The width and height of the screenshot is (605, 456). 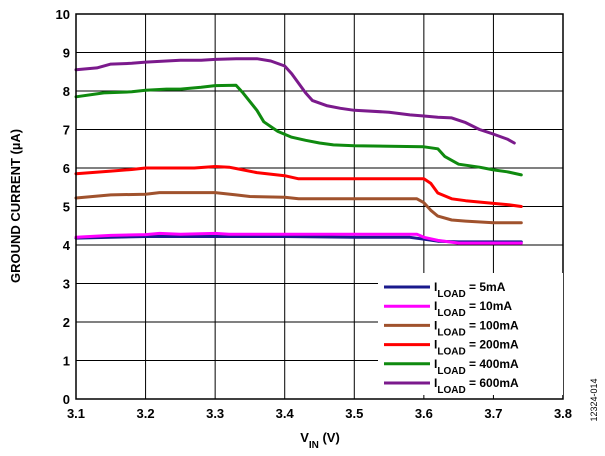 What do you see at coordinates (66, 53) in the screenshot?
I see `y-tick-label: 9` at bounding box center [66, 53].